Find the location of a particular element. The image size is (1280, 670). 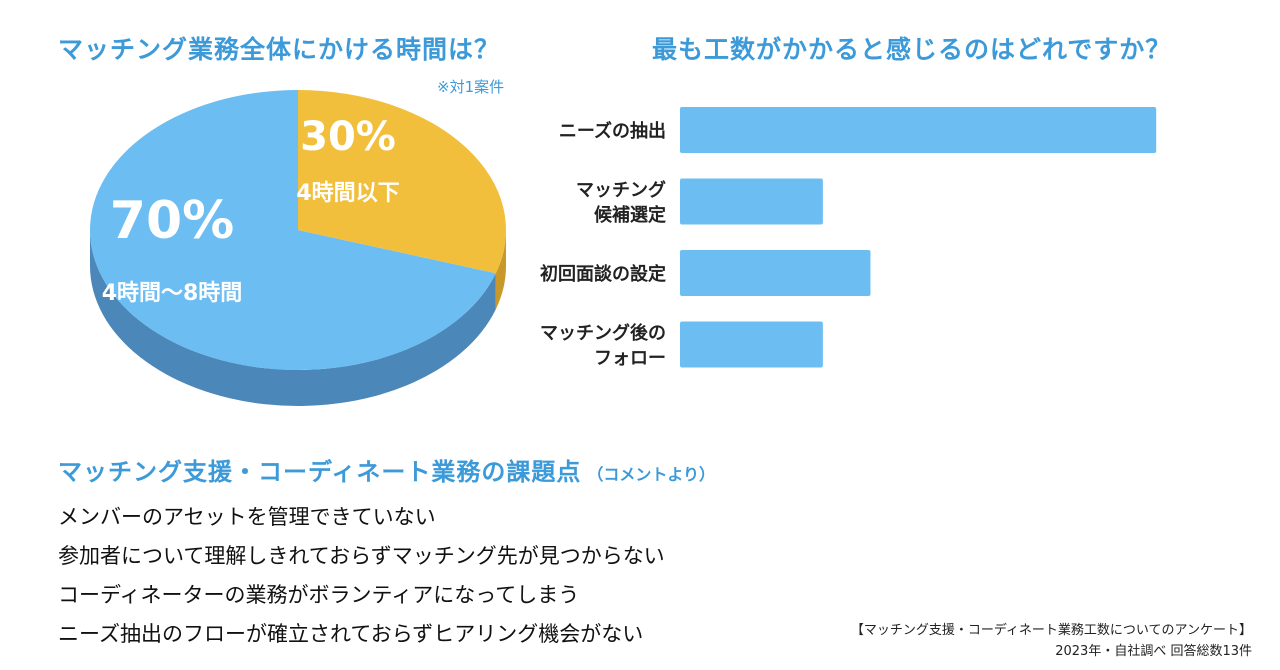

pie-chart-note: ※対1案件 is located at coordinates (471, 87).